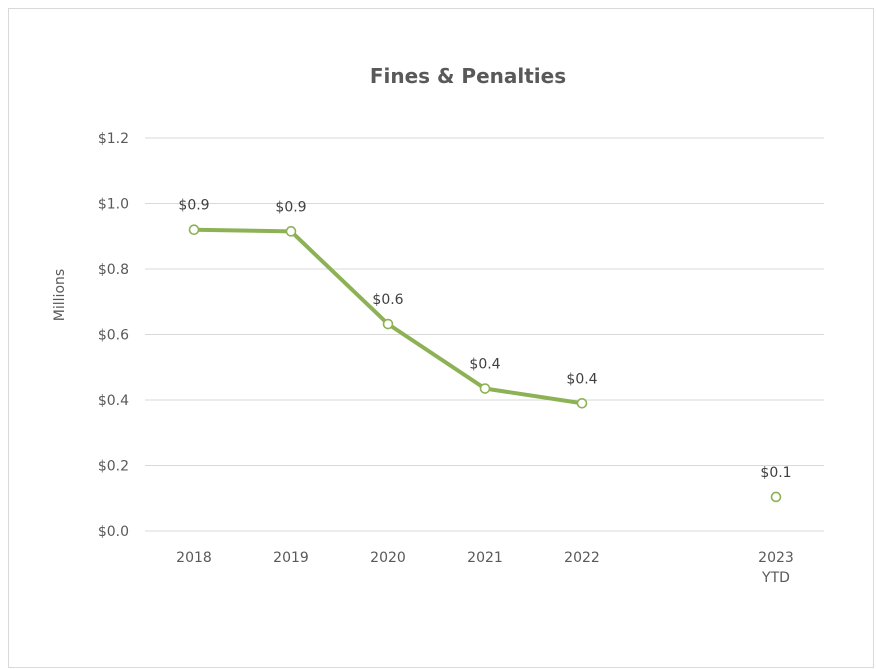 This screenshot has height=669, width=876. Describe the element at coordinates (582, 558) in the screenshot. I see `x-tick-label: 2022` at that location.